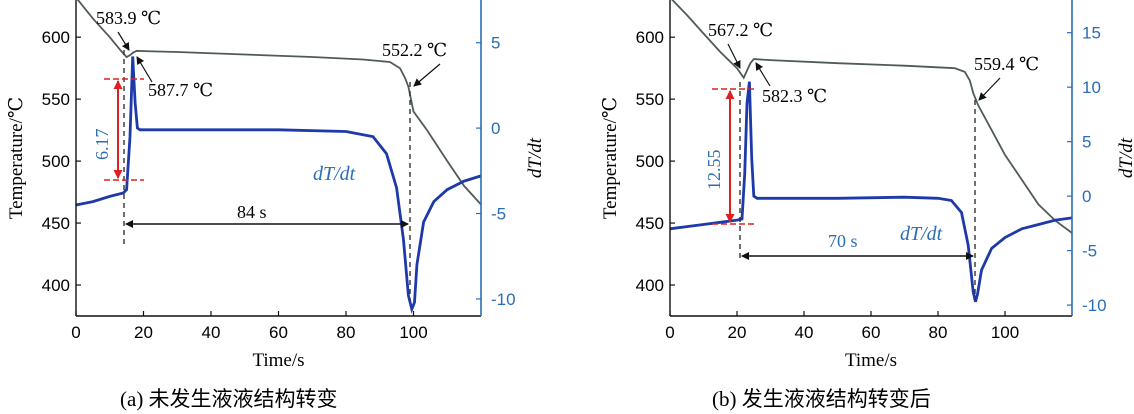  What do you see at coordinates (650, 223) in the screenshot?
I see `panel-b-y-tick-label: 450` at bounding box center [650, 223].